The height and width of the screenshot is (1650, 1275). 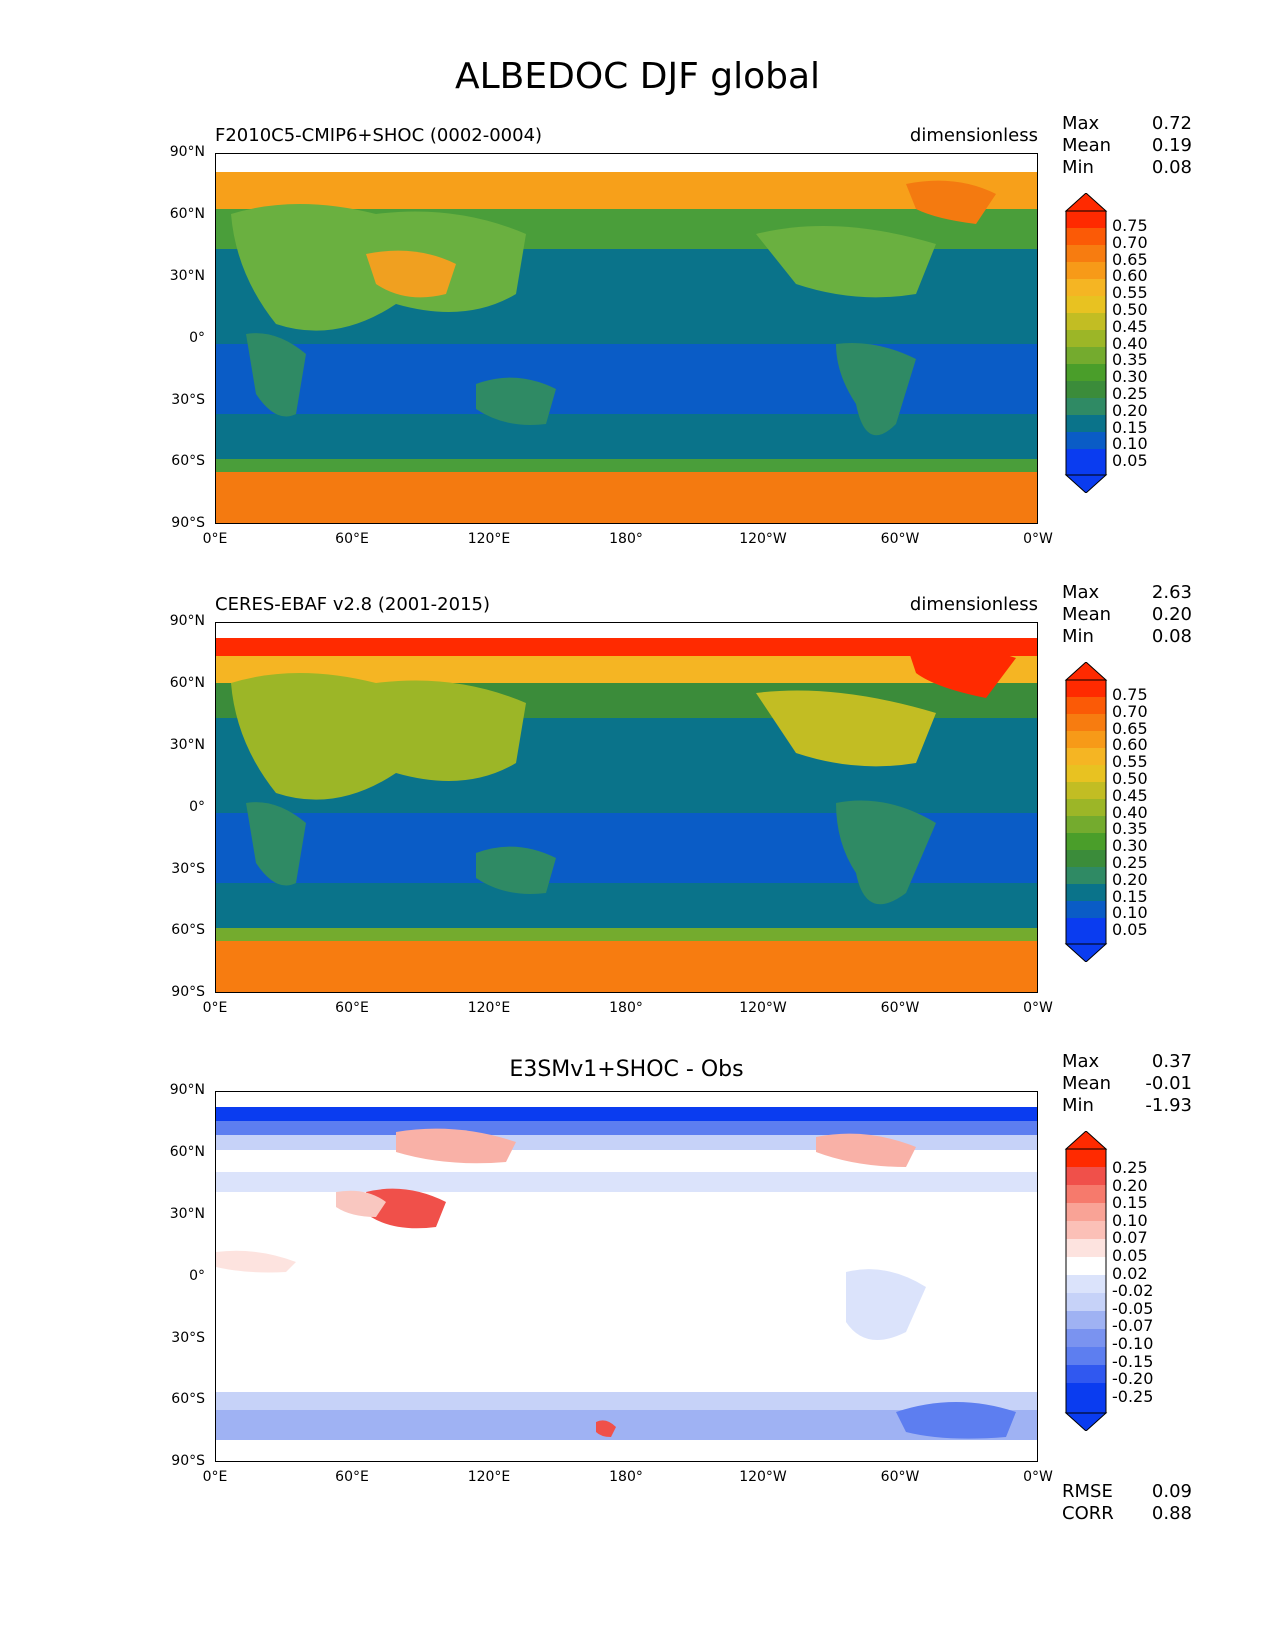 What do you see at coordinates (1130, 1273) in the screenshot?
I see `colorbar-label: 0.02` at bounding box center [1130, 1273].